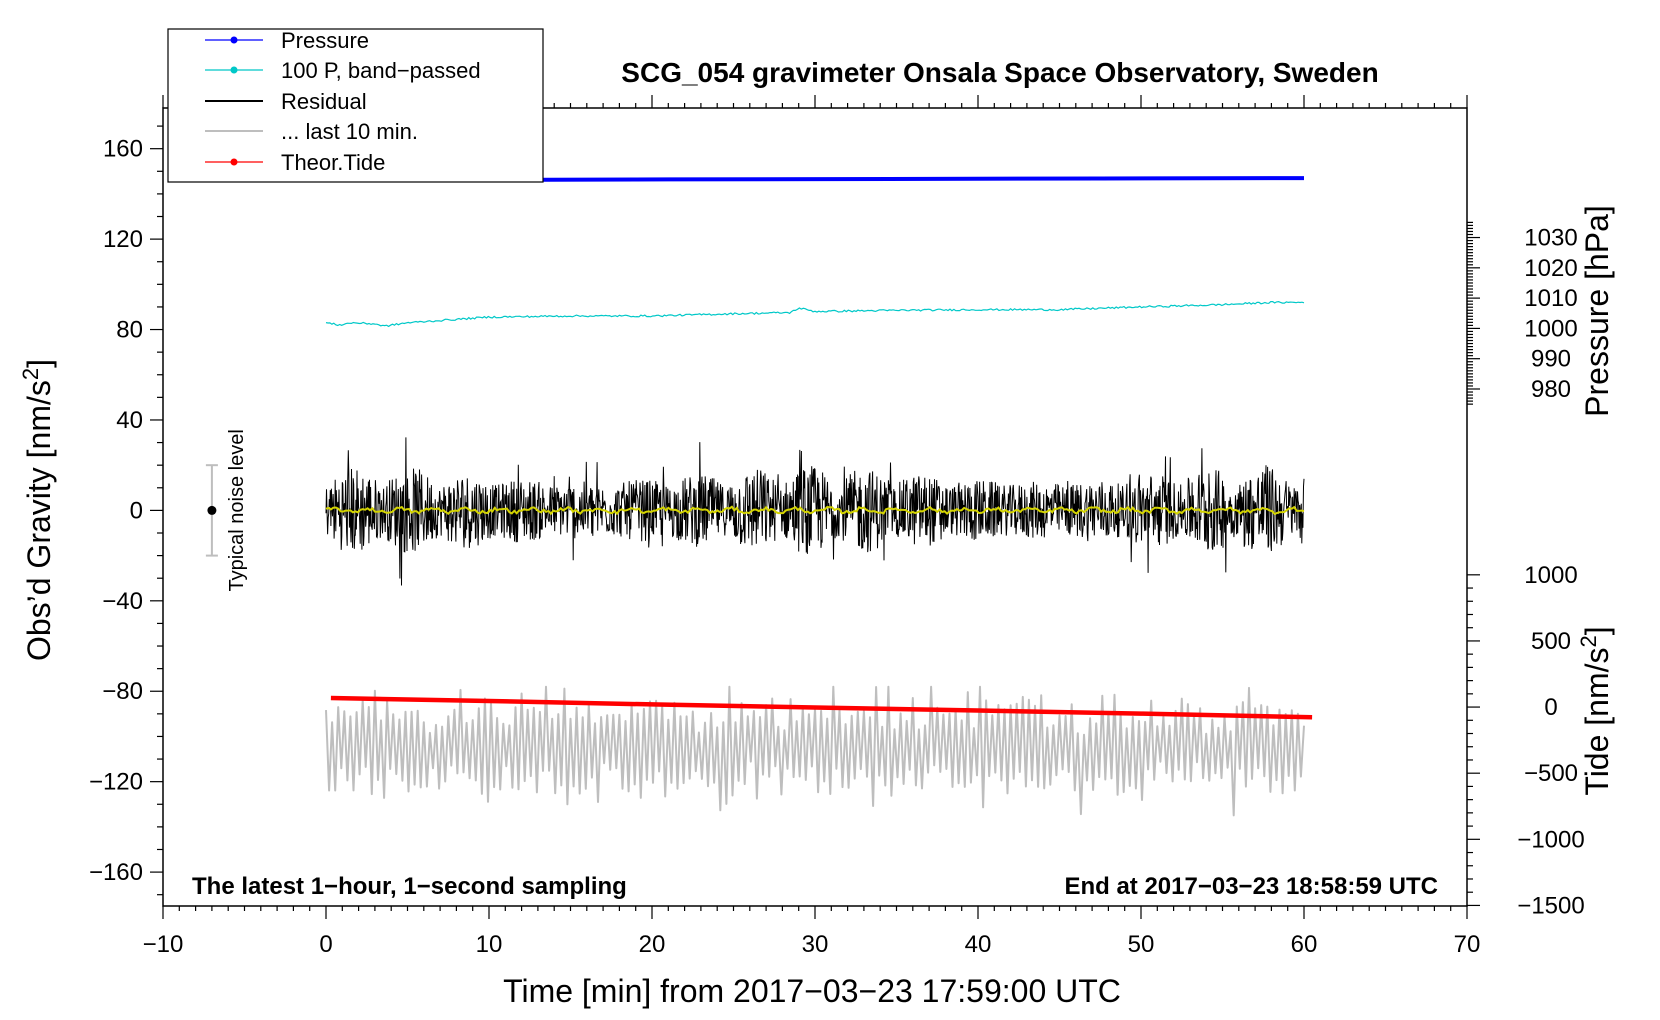  I want to click on y-axis-title-pressure: Pressure [hPa], so click(1597, 311).